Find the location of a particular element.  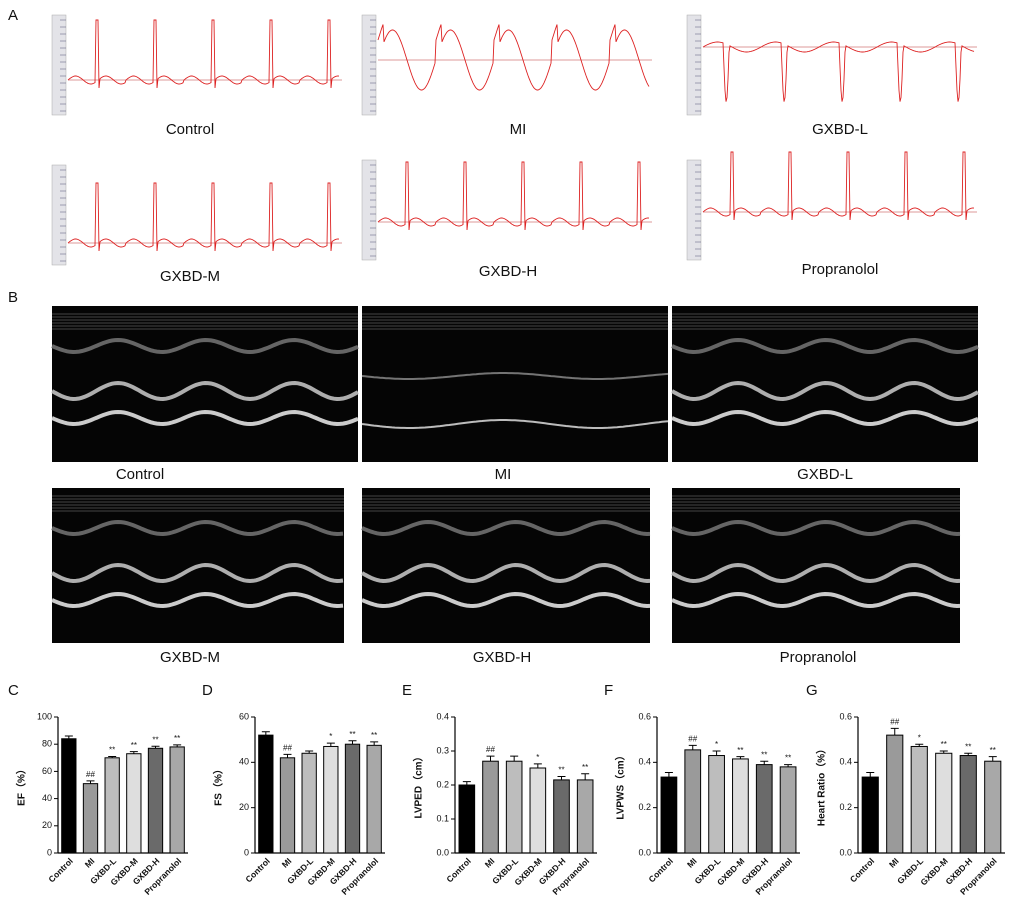

y-tick-label: 20 is located at coordinates (47, 825).